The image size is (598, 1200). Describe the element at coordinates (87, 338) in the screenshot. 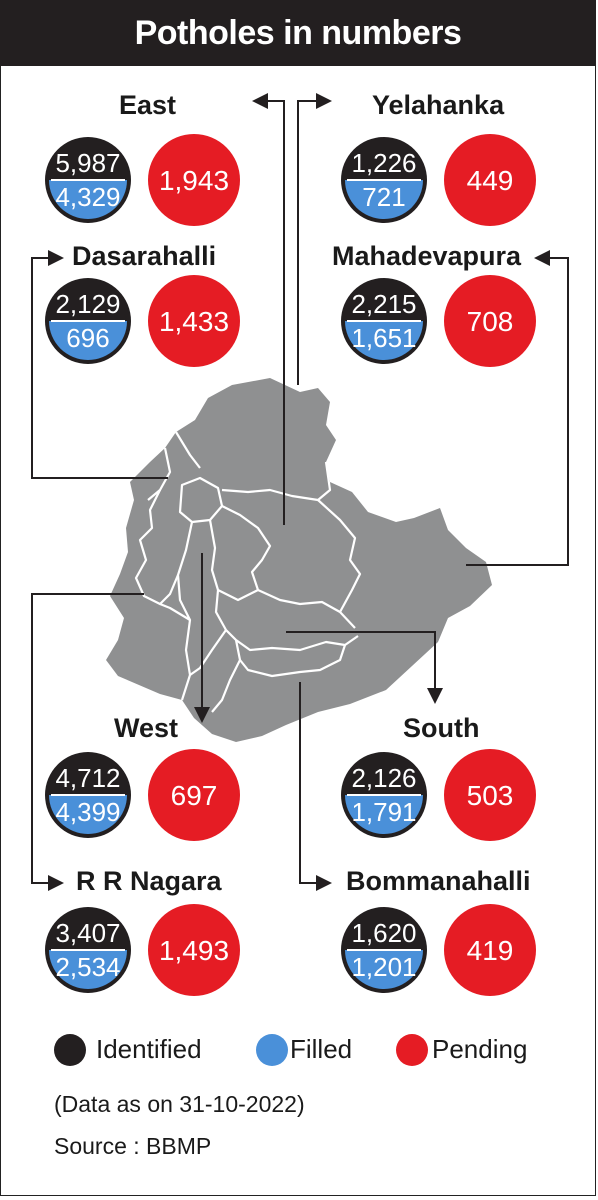

I see `filled-value: 696` at that location.